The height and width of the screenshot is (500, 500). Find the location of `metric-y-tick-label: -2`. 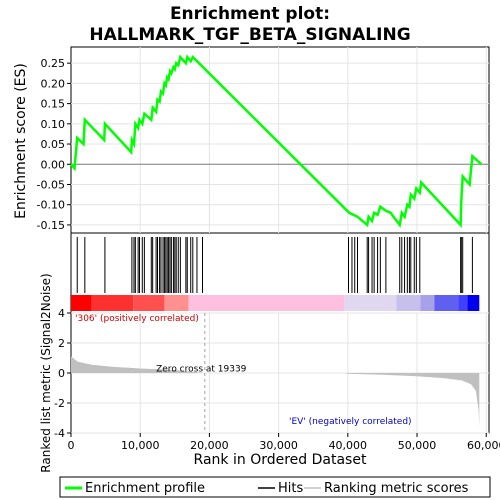

metric-y-tick-label: -2 is located at coordinates (59, 403).